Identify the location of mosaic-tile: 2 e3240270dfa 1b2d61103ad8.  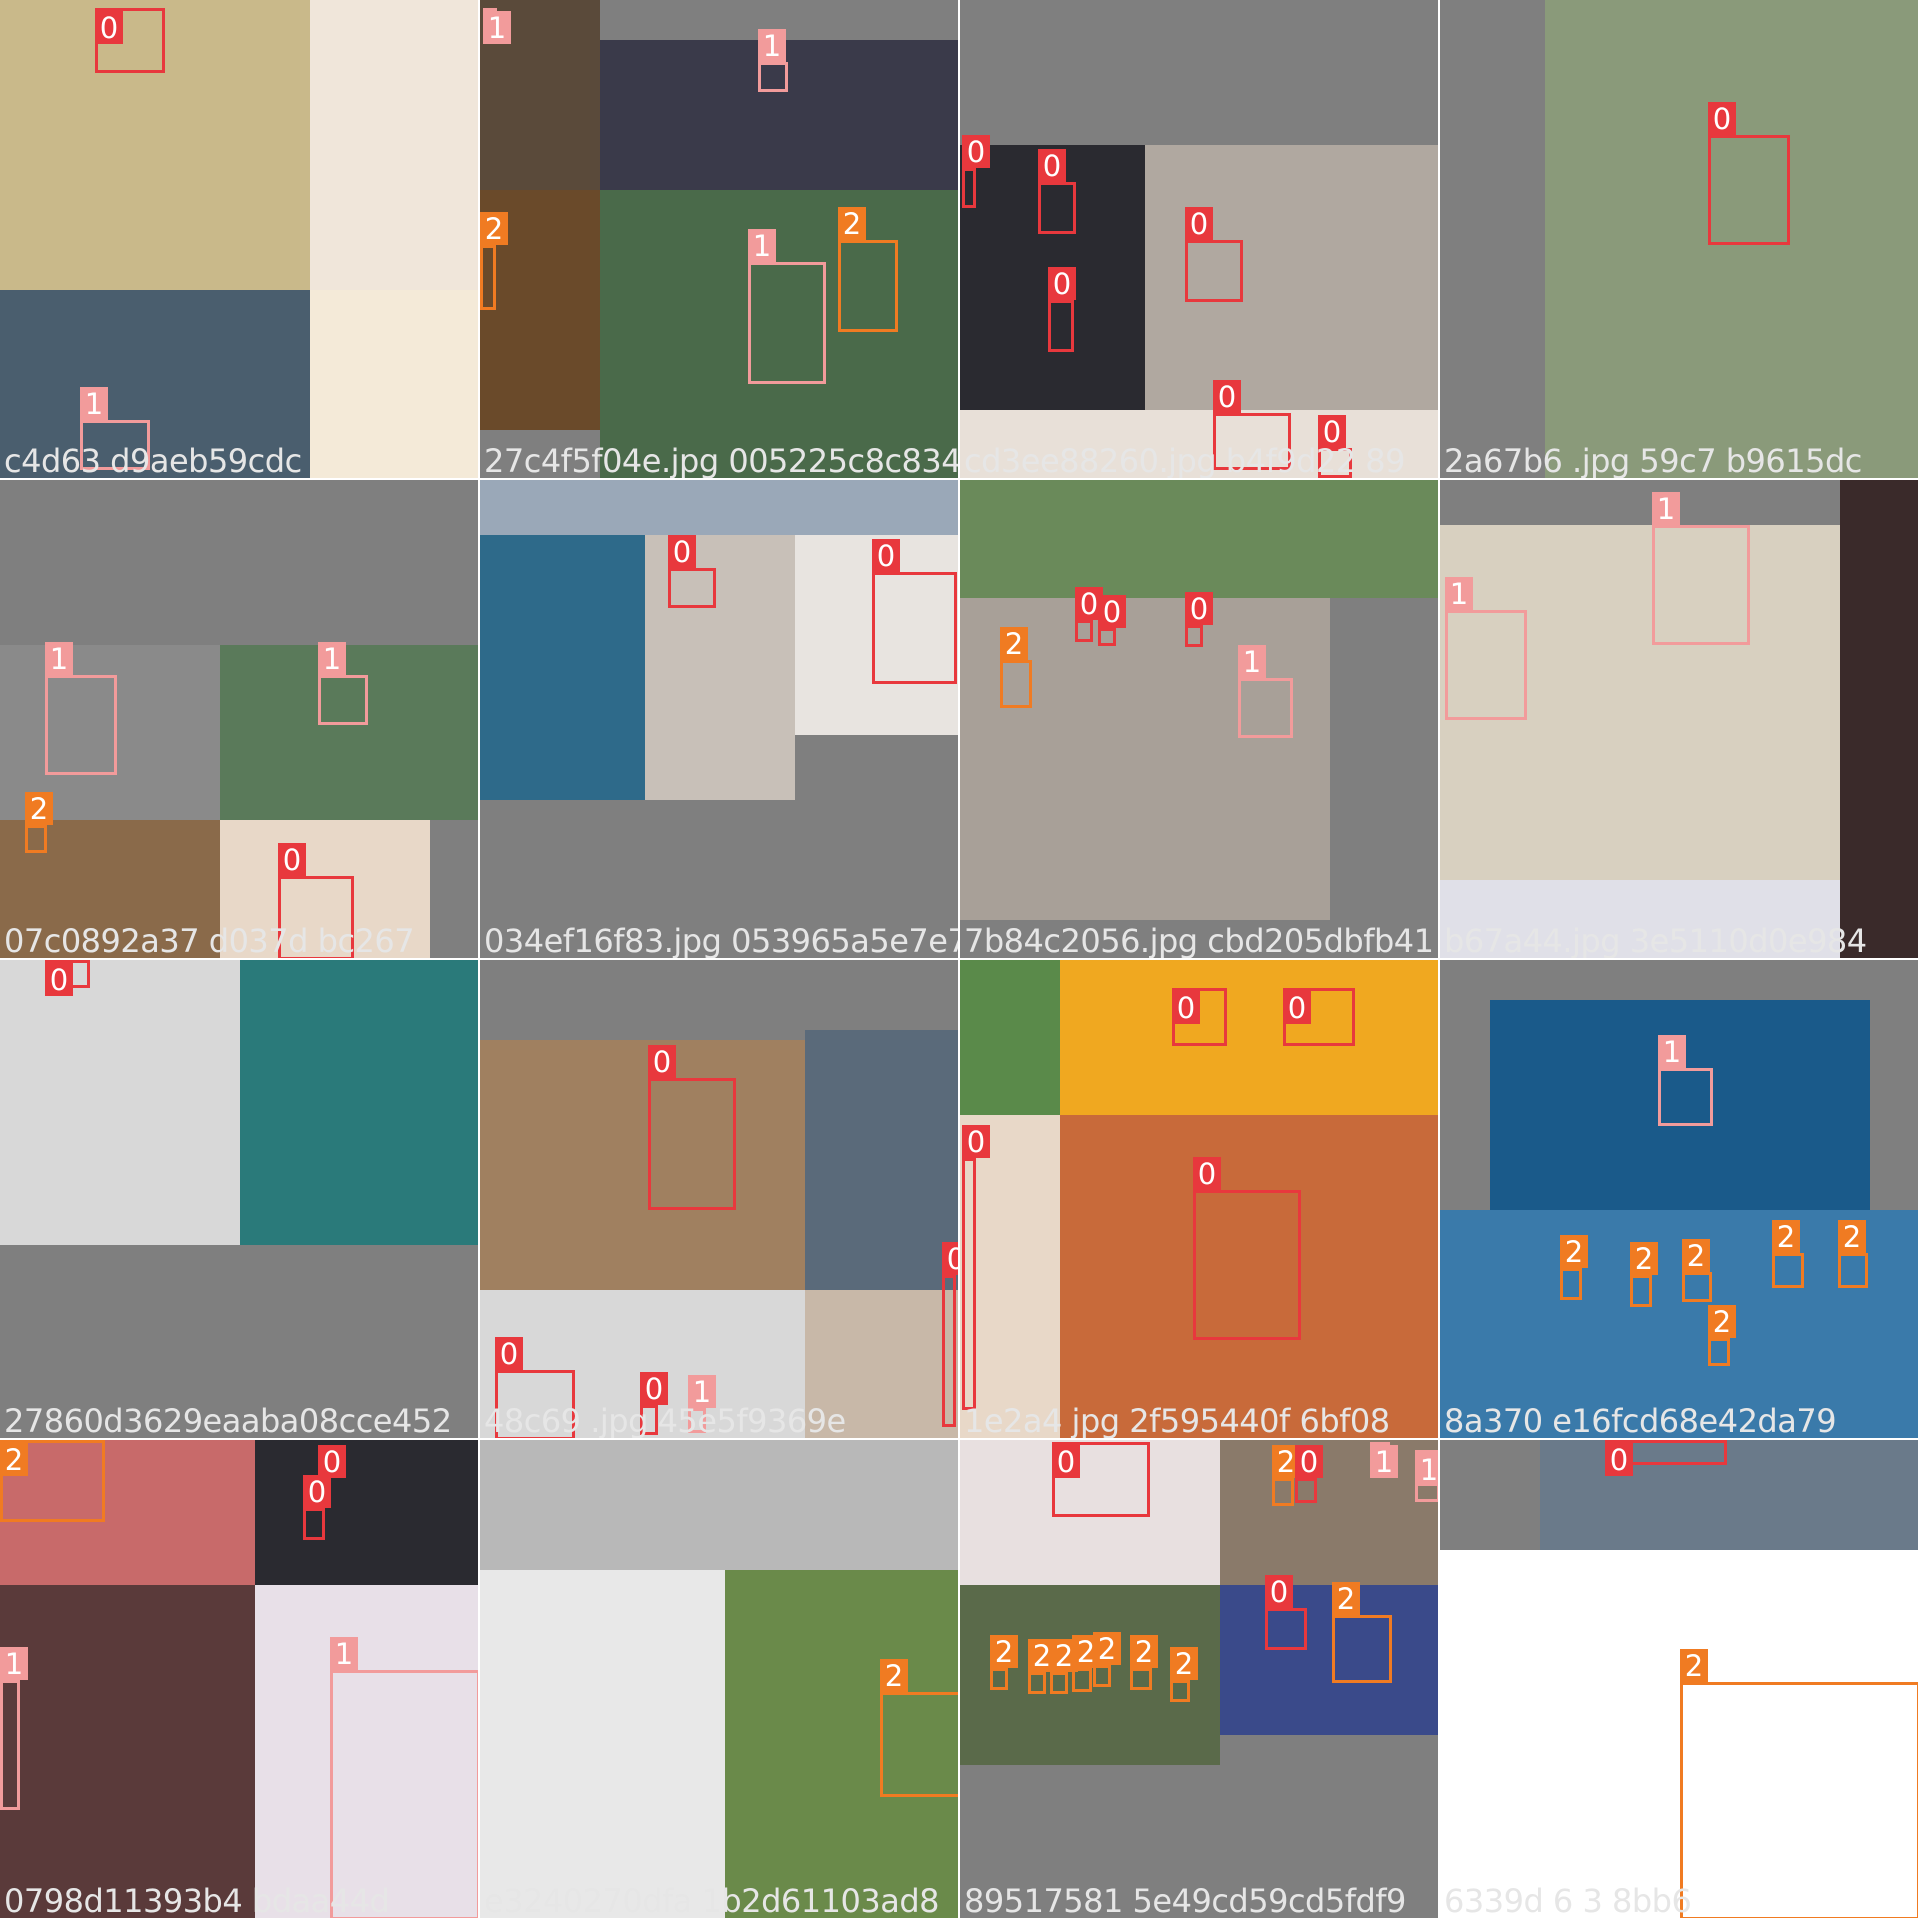
(720, 1680).